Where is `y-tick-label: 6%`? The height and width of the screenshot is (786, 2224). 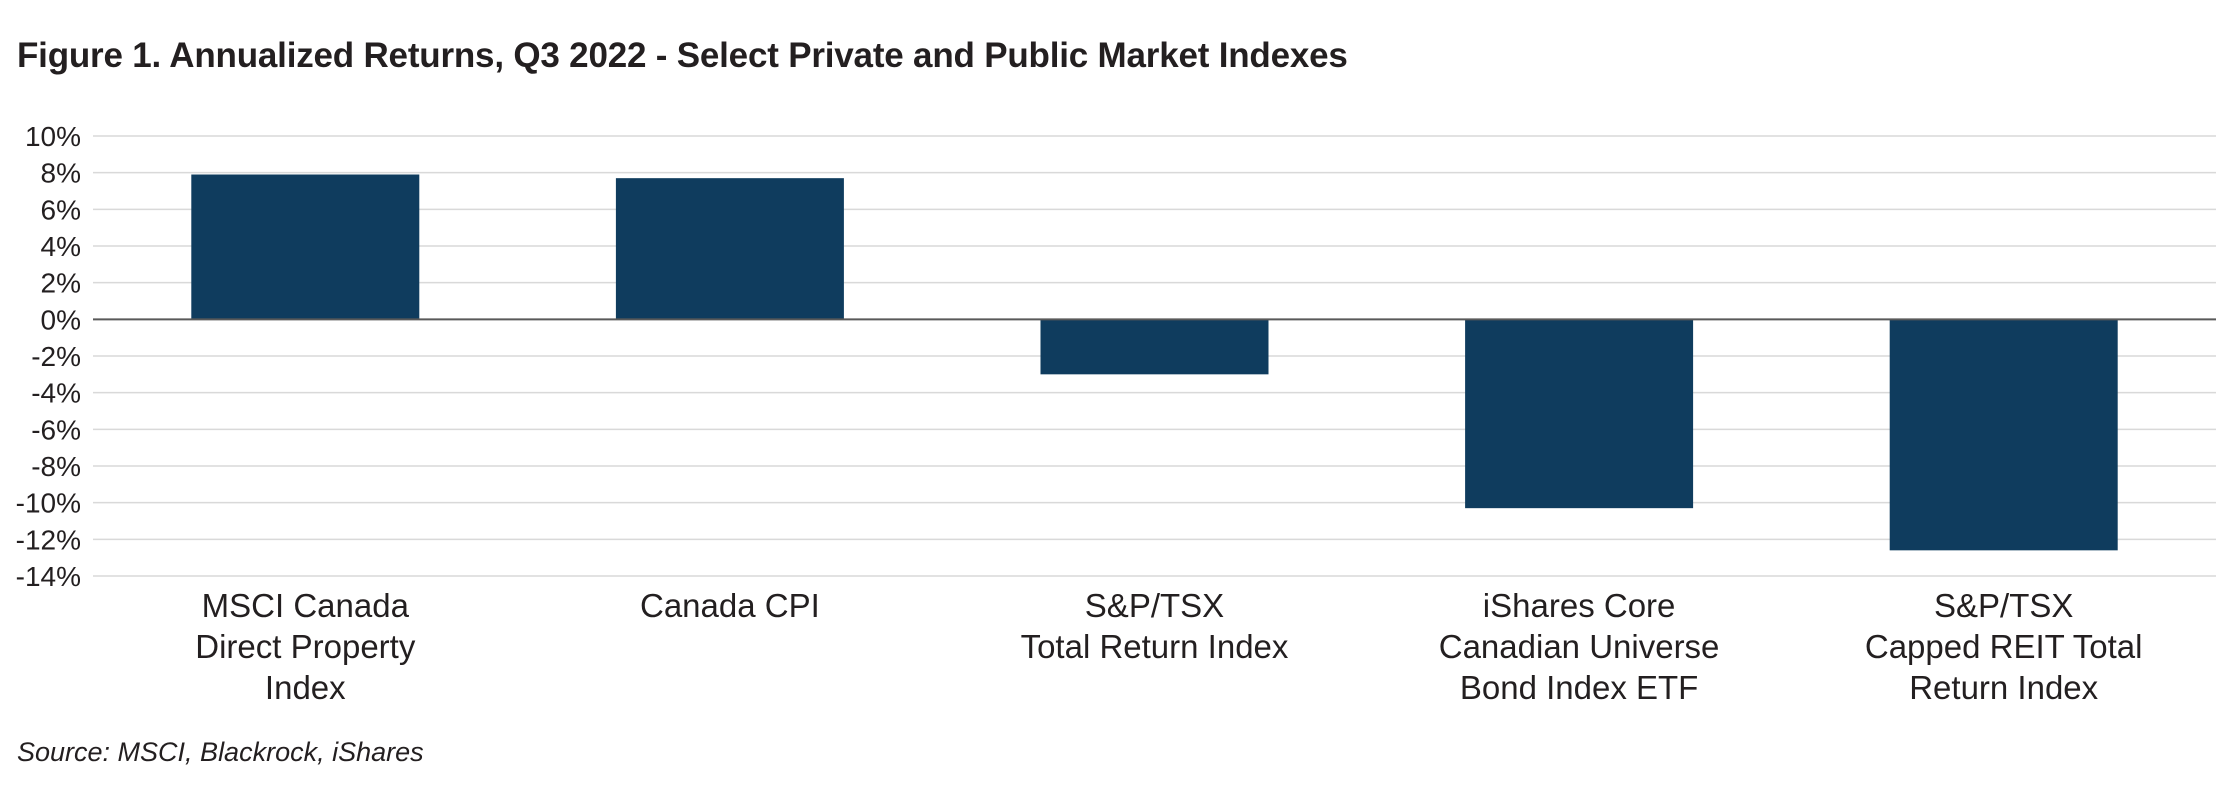
y-tick-label: 6% is located at coordinates (61, 209).